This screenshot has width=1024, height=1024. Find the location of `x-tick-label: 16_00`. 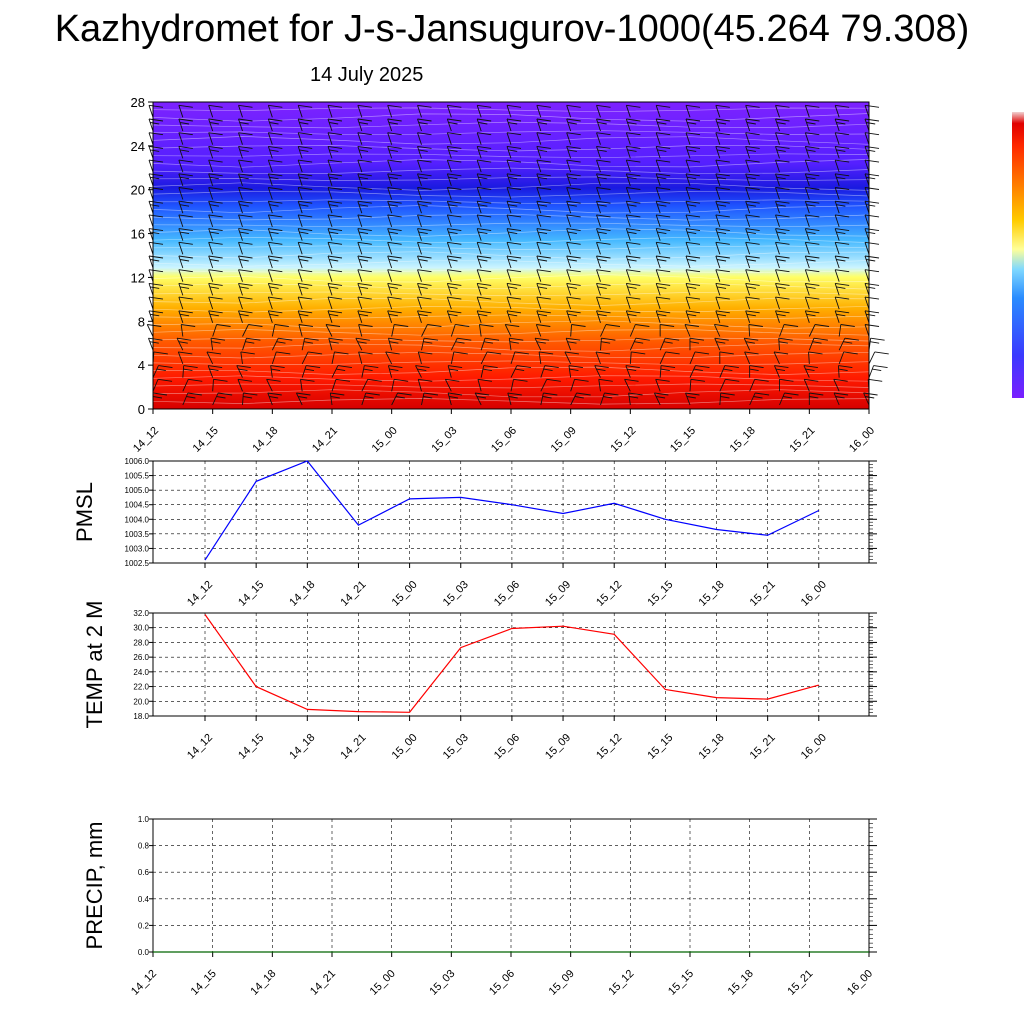

x-tick-label: 16_00 is located at coordinates (860, 983).